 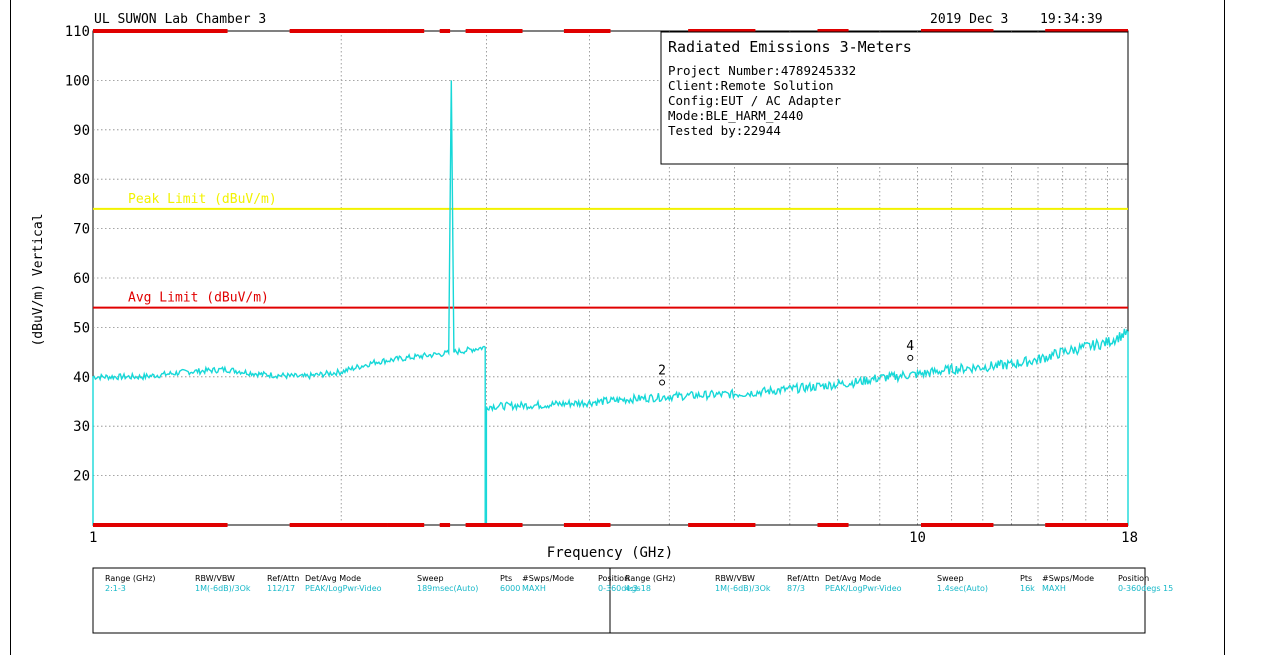 I want to click on marker-label: 4, so click(x=910, y=346).